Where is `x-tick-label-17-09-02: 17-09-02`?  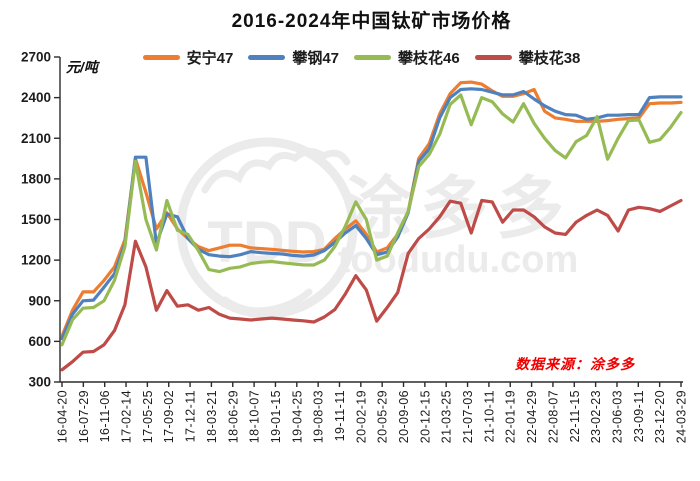 x-tick-label-17-09-02: 17-09-02 is located at coordinates (169, 416).